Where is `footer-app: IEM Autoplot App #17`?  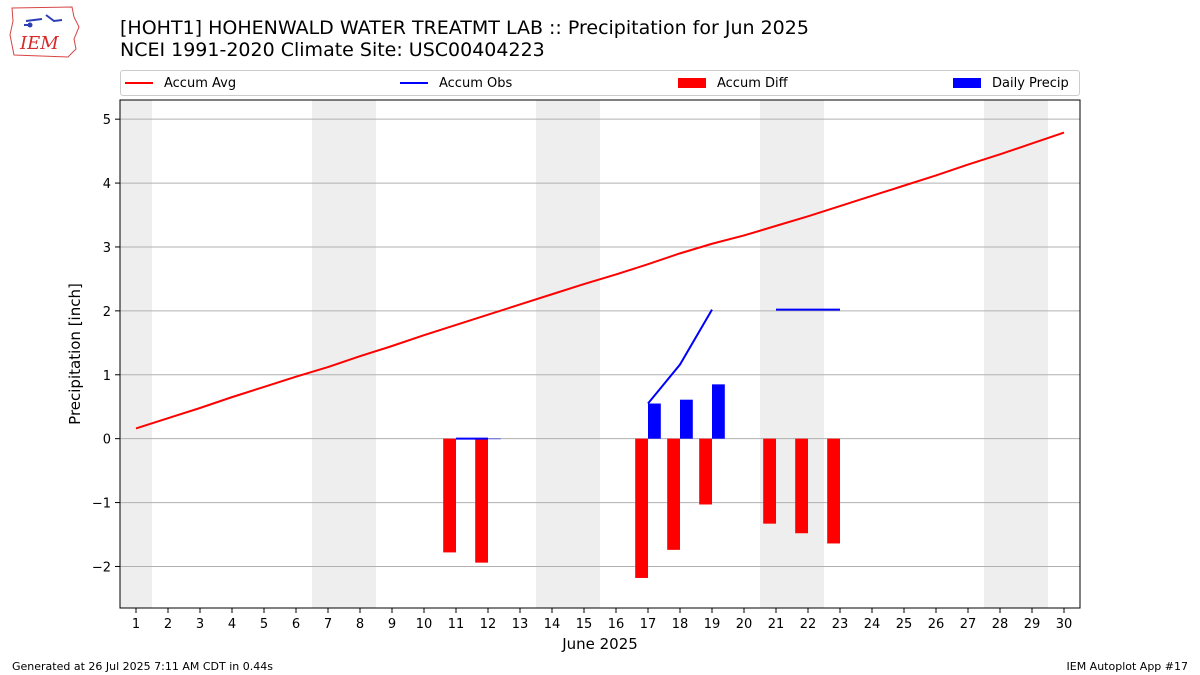
footer-app: IEM Autoplot App #17 is located at coordinates (1127, 666).